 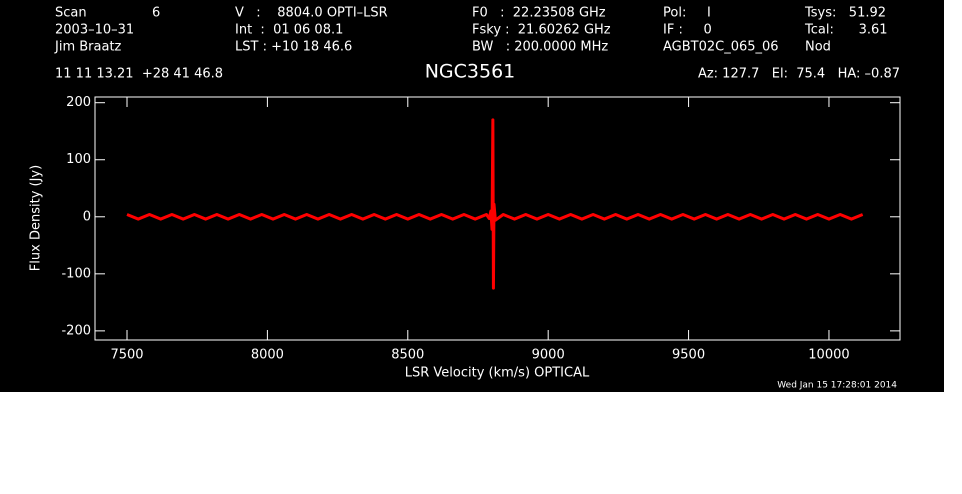 I want to click on header-field: LST : +10 18 46.6, so click(x=293, y=47).